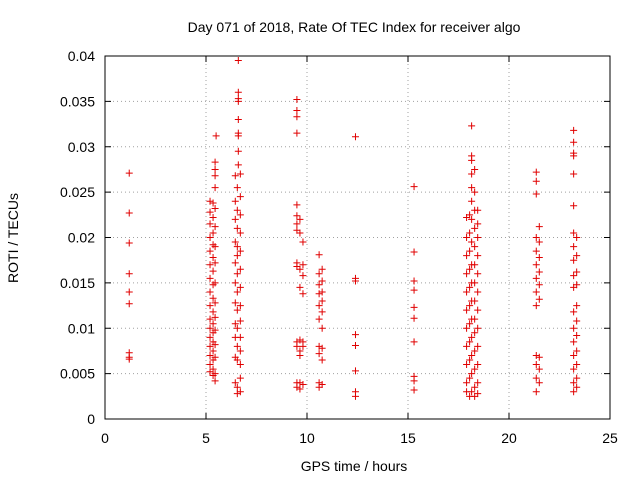  What do you see at coordinates (91, 419) in the screenshot?
I see `y-tick-label: 0` at bounding box center [91, 419].